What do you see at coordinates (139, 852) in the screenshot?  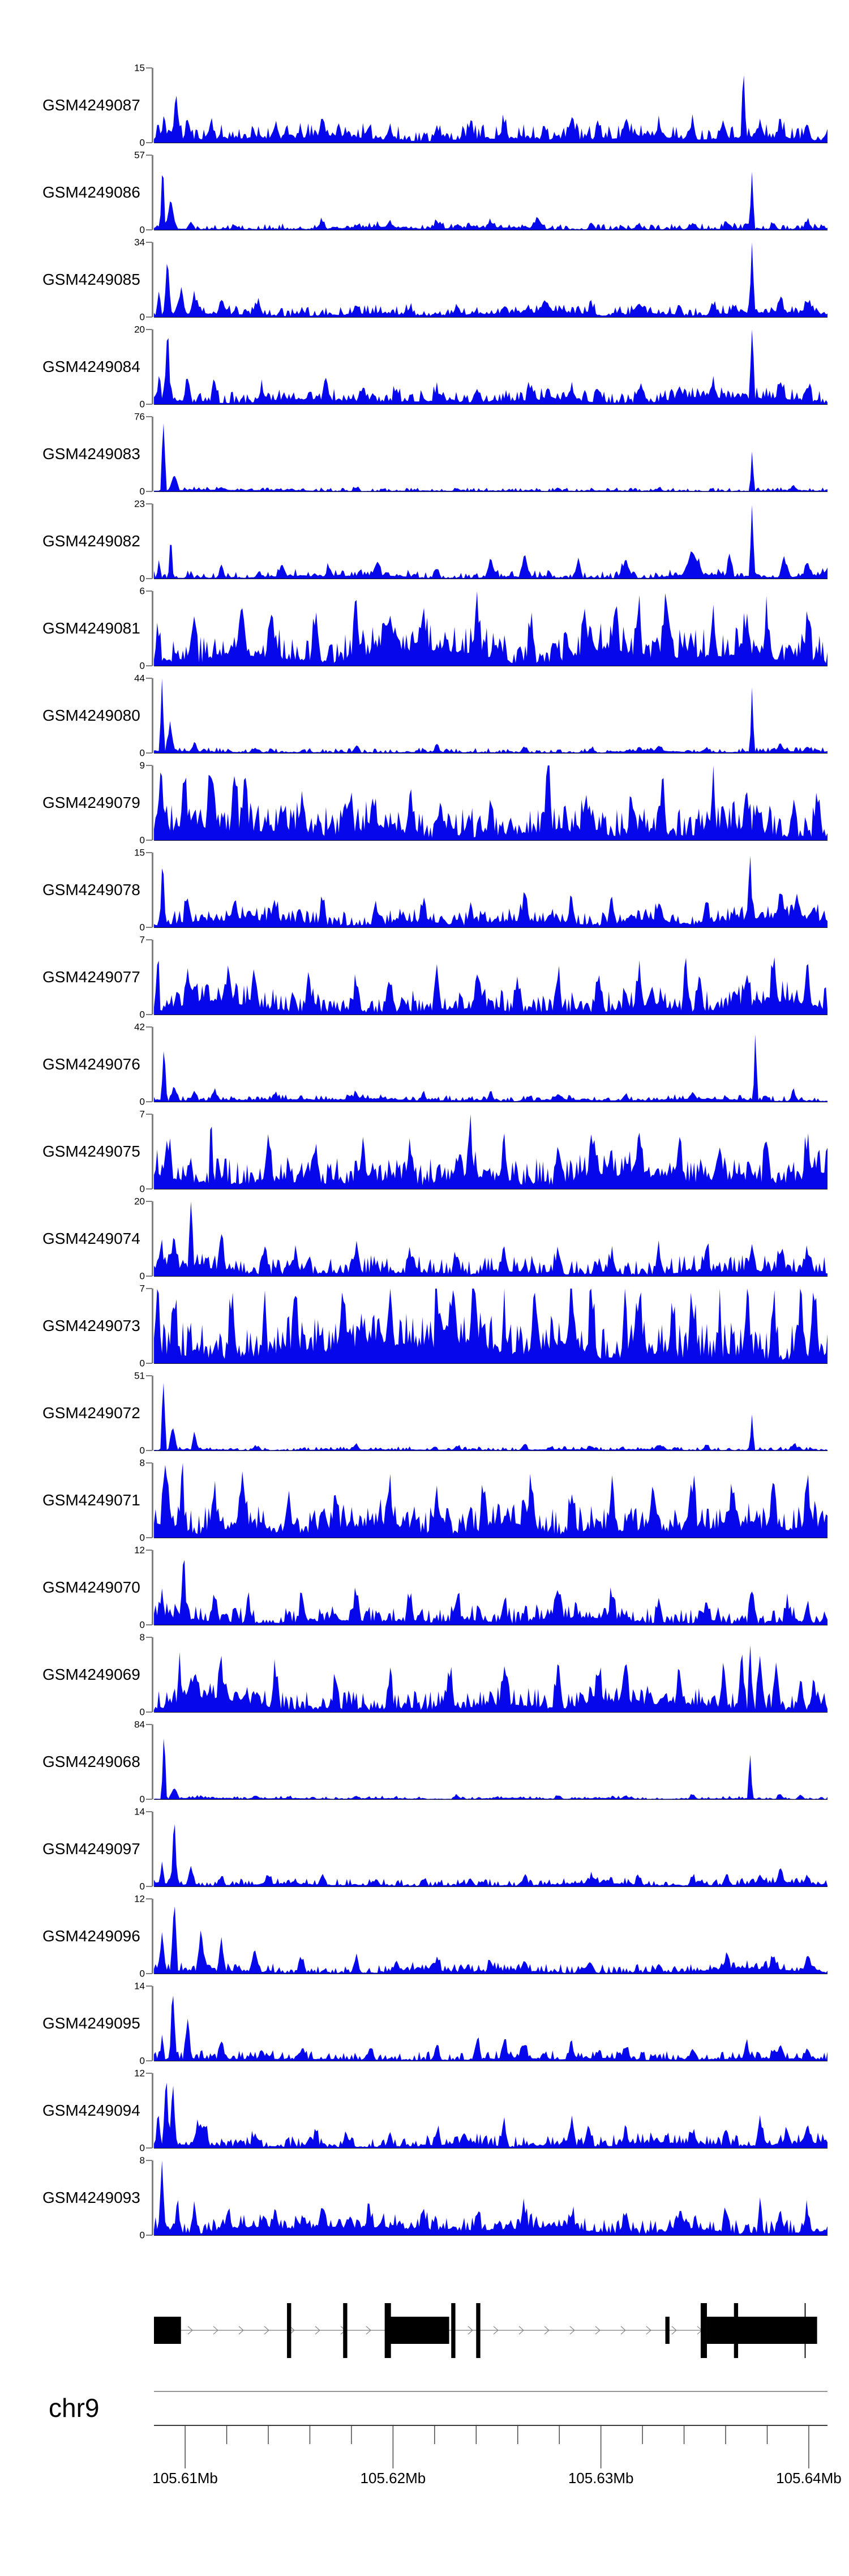 I see `y-axis-max-label: 15` at bounding box center [139, 852].